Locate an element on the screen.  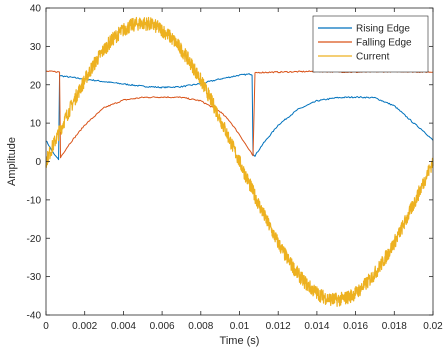
y-tick-label: -20 is located at coordinates (34, 239).